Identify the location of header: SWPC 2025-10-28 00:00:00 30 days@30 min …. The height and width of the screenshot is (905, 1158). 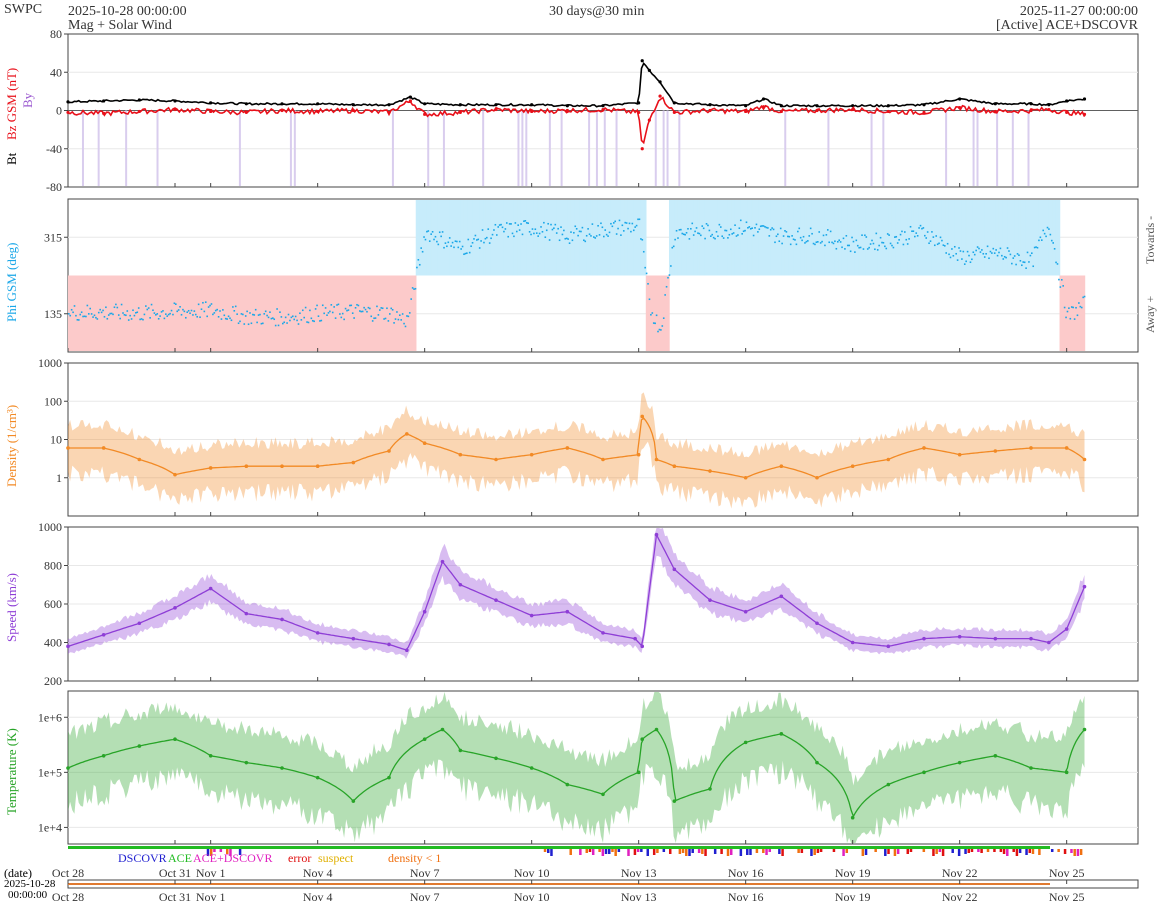
(571, 17).